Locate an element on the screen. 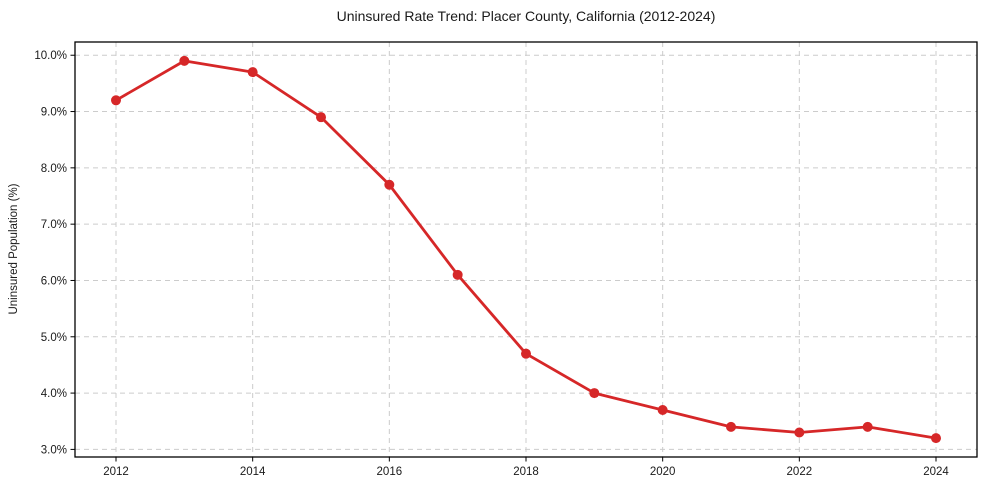 The width and height of the screenshot is (989, 490). x-tick-label: 2014 is located at coordinates (253, 472).